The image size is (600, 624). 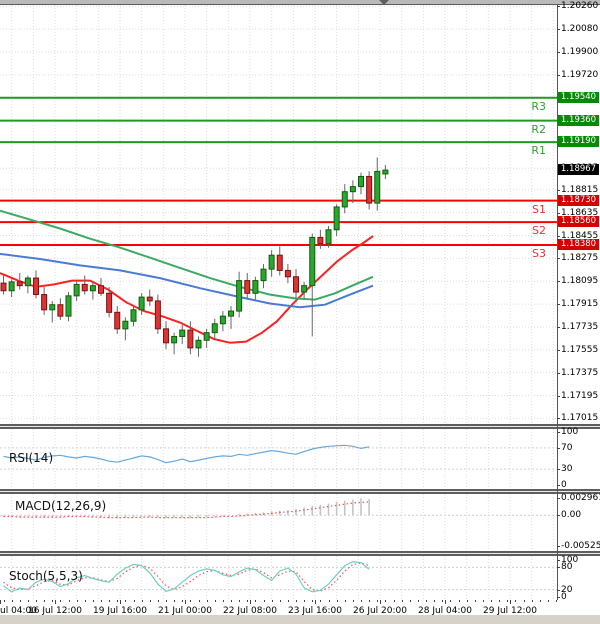 What do you see at coordinates (580, 545) in the screenshot?
I see `indicator-tick-label: -0.005255` at bounding box center [580, 545].